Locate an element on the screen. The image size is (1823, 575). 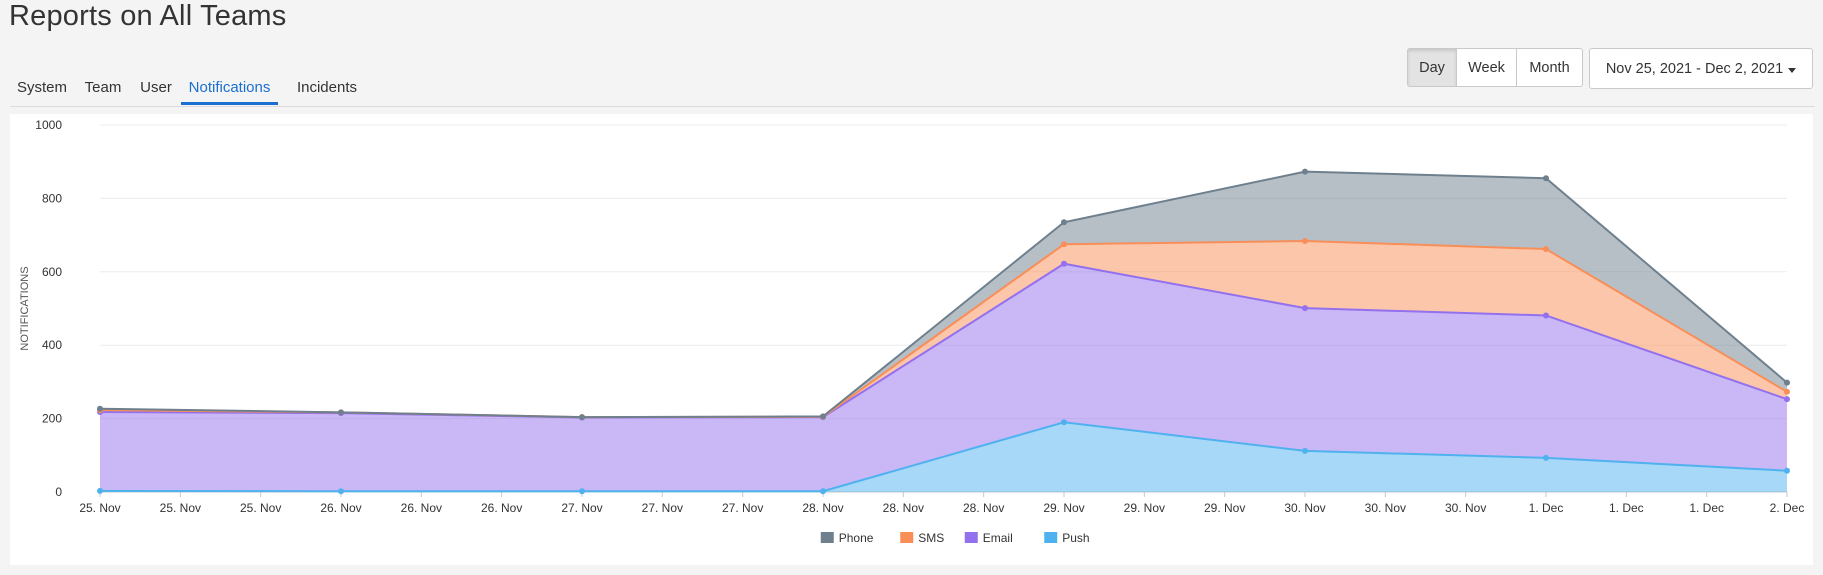
push-legend-swatch is located at coordinates (1051, 537).